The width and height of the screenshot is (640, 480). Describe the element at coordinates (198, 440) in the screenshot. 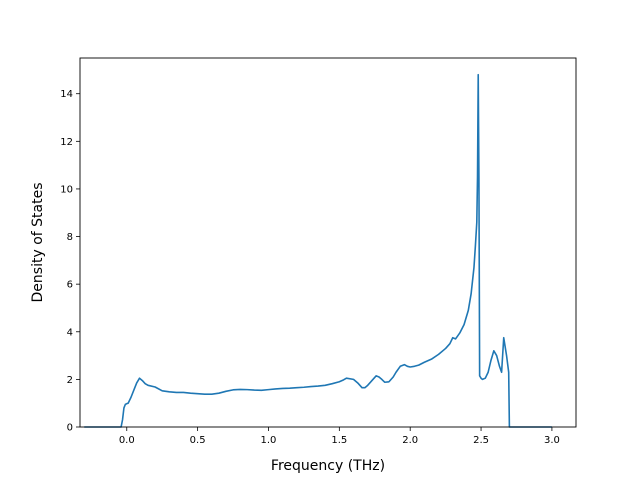

I see `x-tick-label: 0.5` at that location.